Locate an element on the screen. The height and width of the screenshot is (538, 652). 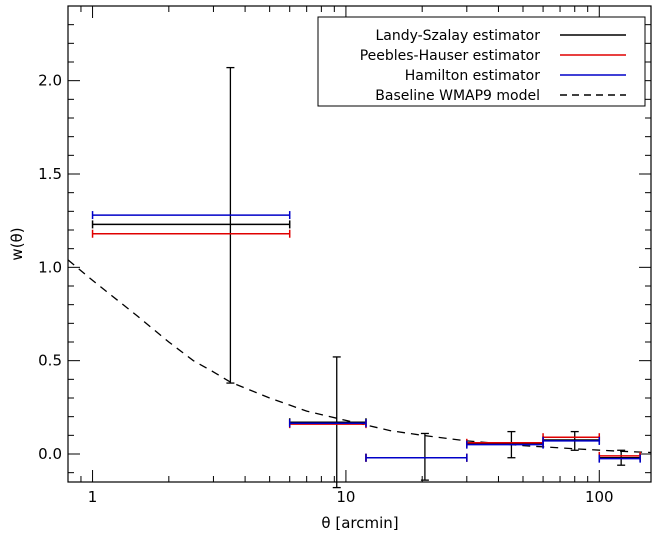
x-tick-label: 10 is located at coordinates (345, 497).